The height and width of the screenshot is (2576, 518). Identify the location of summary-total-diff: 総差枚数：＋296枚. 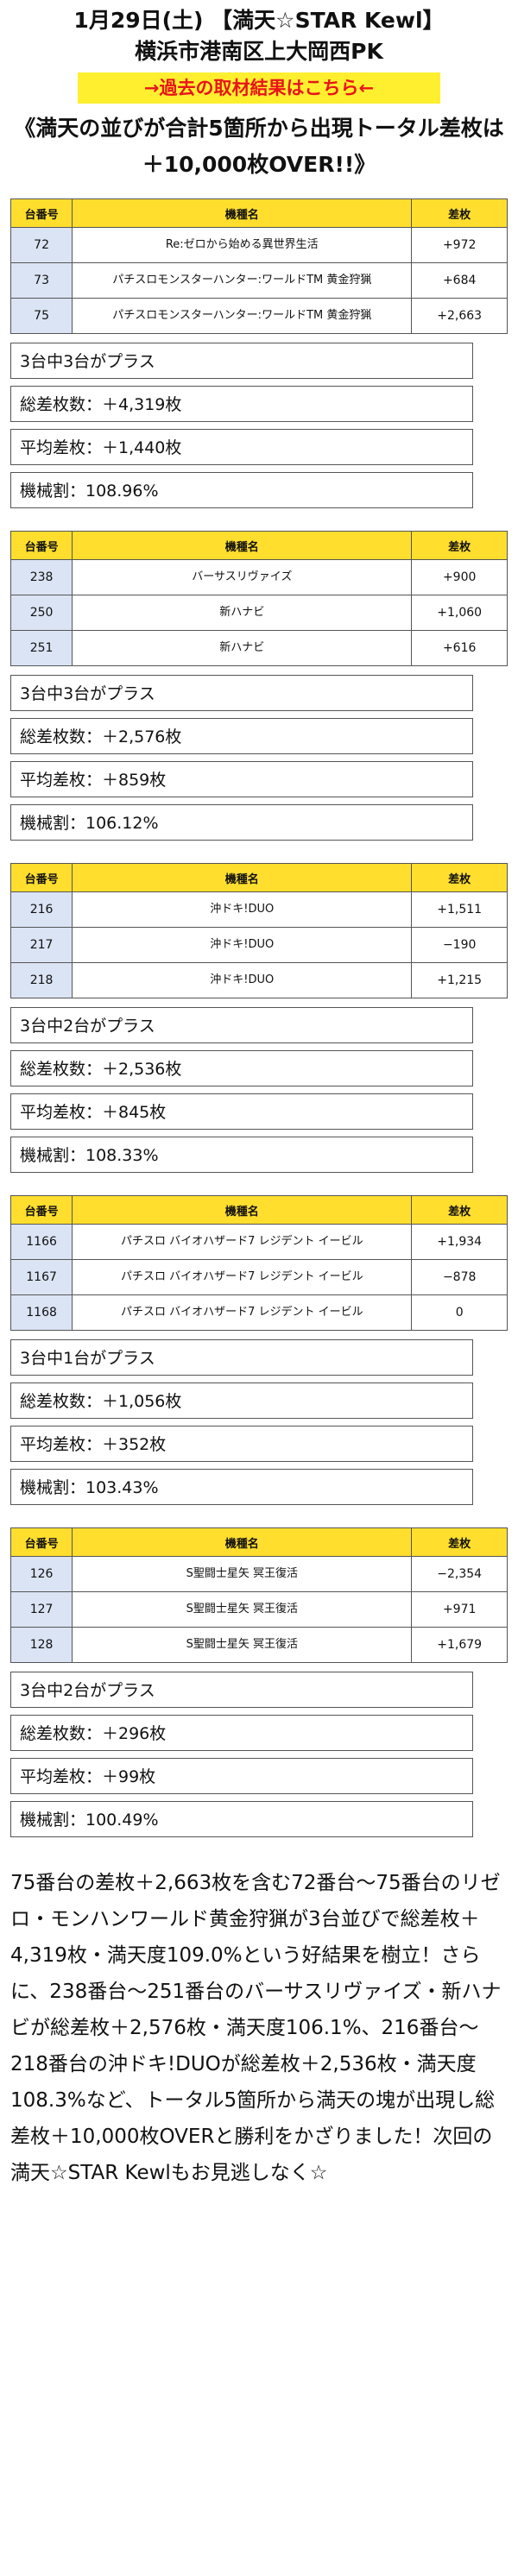
(241, 1733).